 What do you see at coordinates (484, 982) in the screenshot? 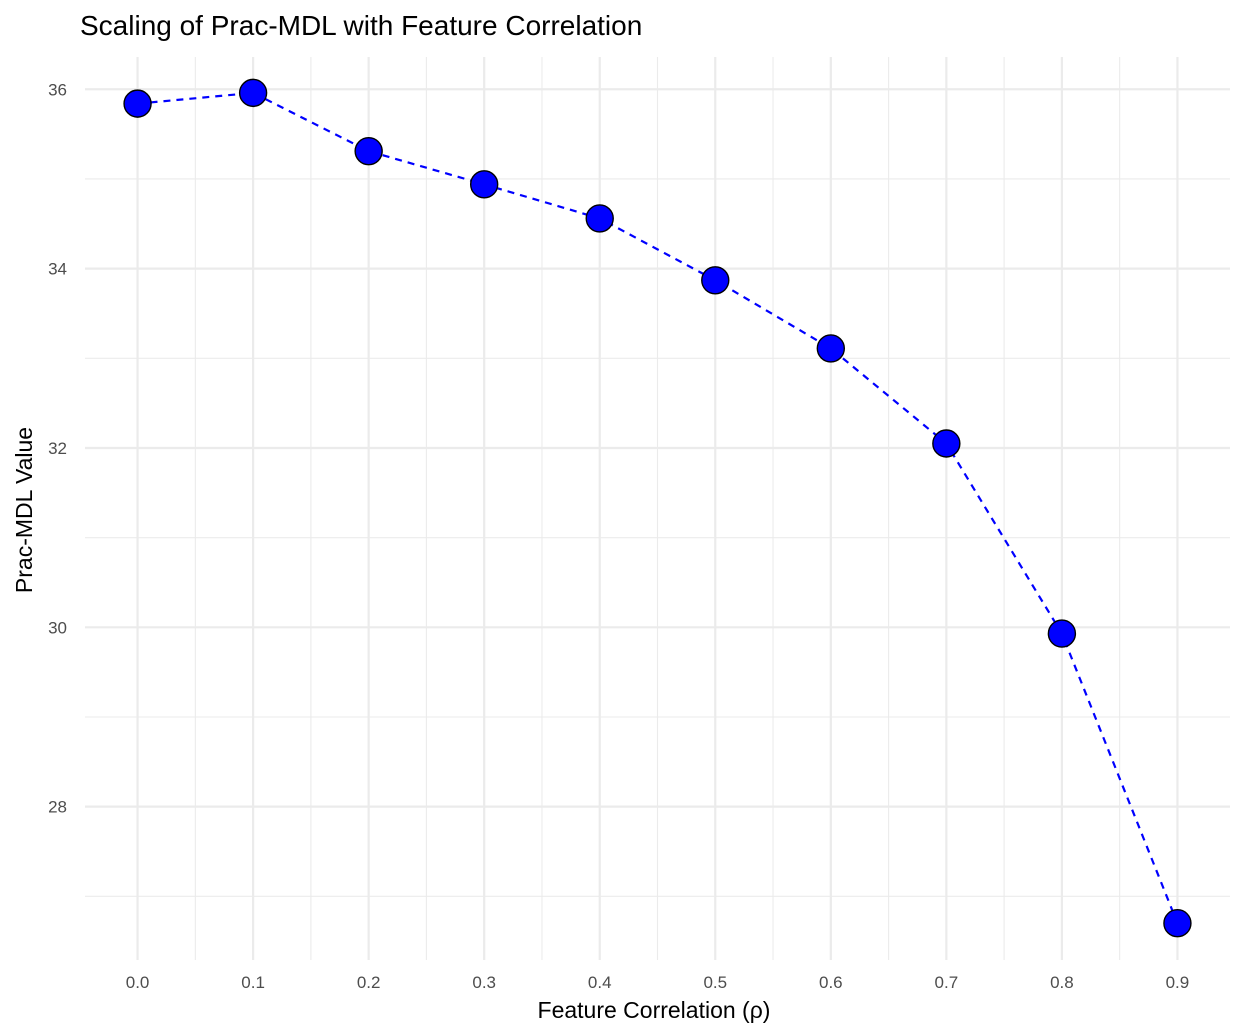
I see `x-tick-label: 0.3` at bounding box center [484, 982].